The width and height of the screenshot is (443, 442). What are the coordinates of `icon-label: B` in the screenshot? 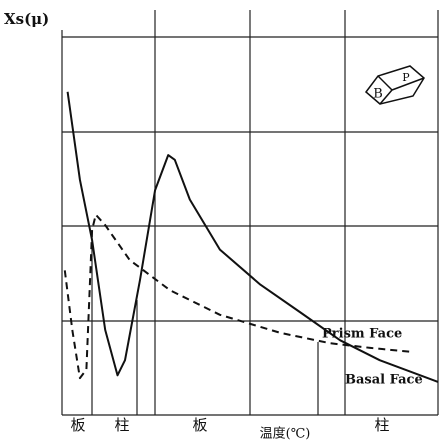 It's located at (378, 94).